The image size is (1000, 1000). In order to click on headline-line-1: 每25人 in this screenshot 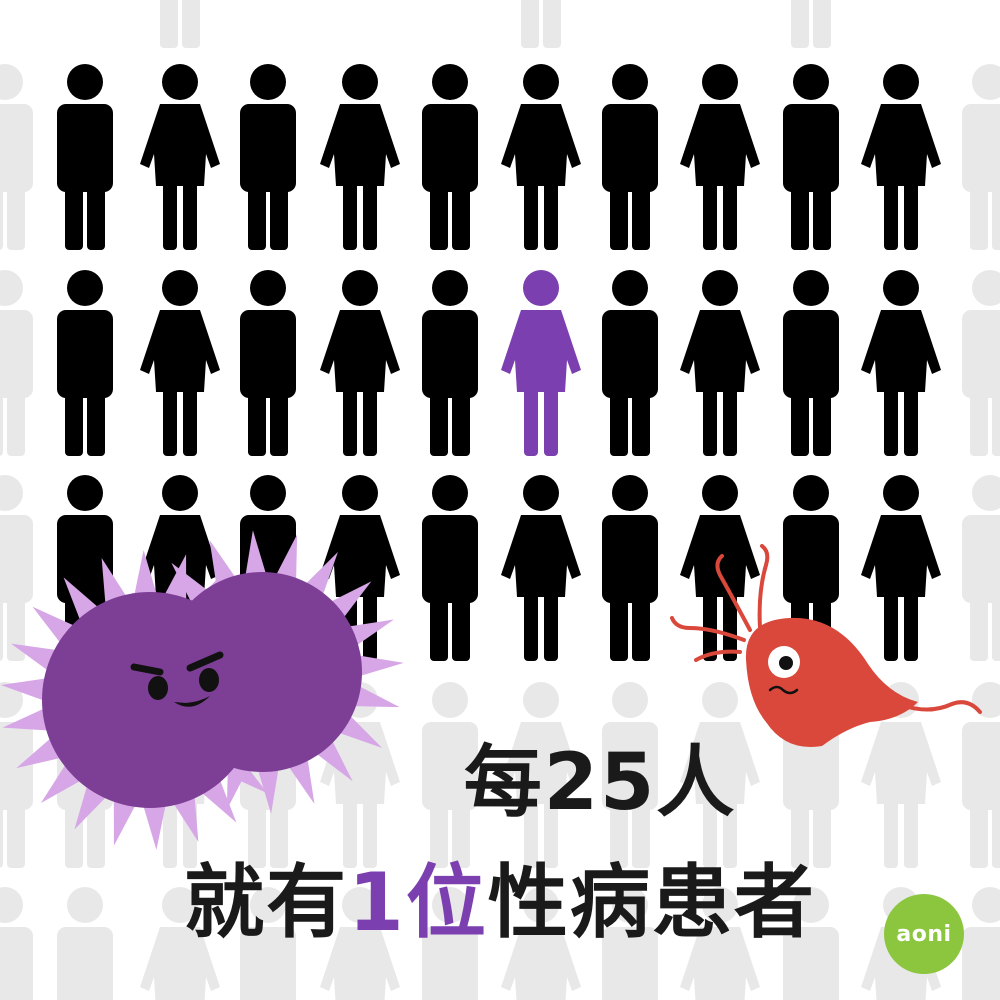, I will do `click(550, 776)`.